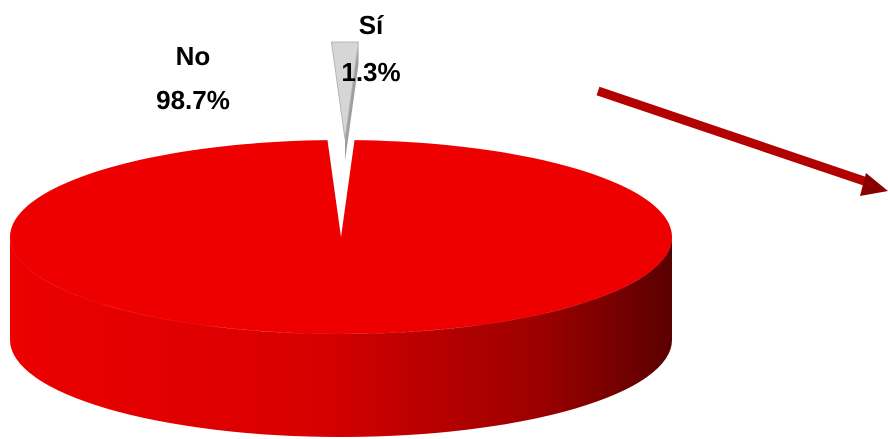 Image resolution: width=888 pixels, height=439 pixels. Describe the element at coordinates (742, 141) in the screenshot. I see `annotation-arrow` at that location.